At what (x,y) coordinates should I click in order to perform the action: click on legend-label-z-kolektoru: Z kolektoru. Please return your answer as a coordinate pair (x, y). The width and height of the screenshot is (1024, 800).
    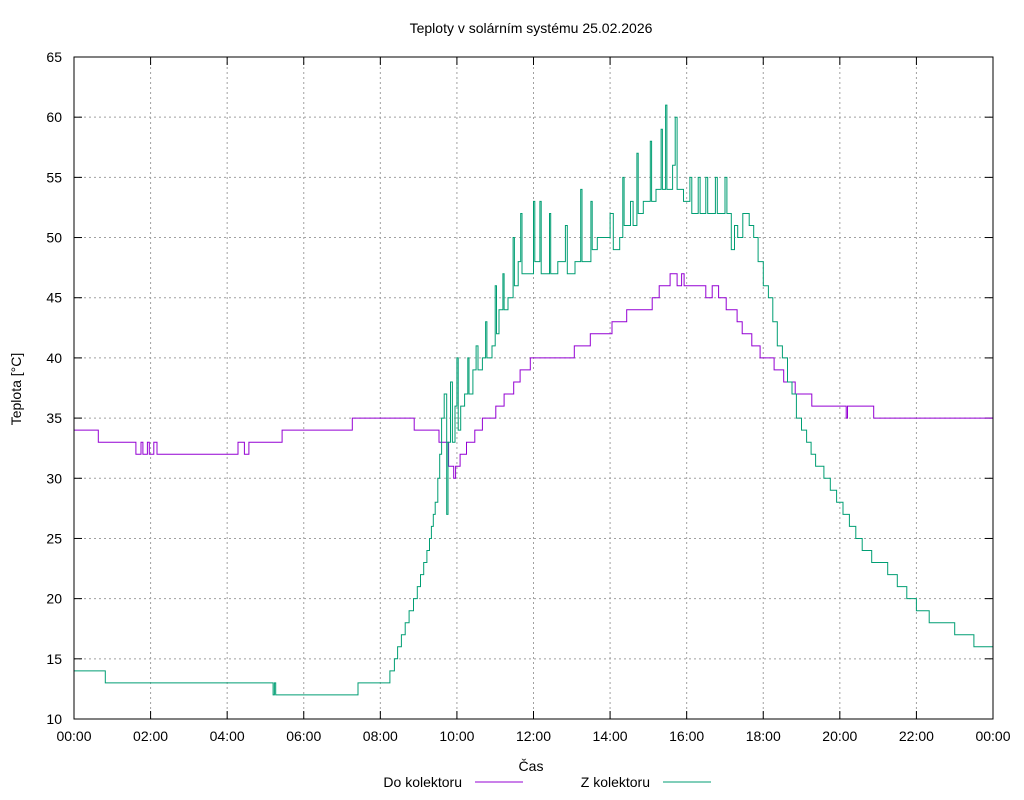
    Looking at the image, I should click on (615, 782).